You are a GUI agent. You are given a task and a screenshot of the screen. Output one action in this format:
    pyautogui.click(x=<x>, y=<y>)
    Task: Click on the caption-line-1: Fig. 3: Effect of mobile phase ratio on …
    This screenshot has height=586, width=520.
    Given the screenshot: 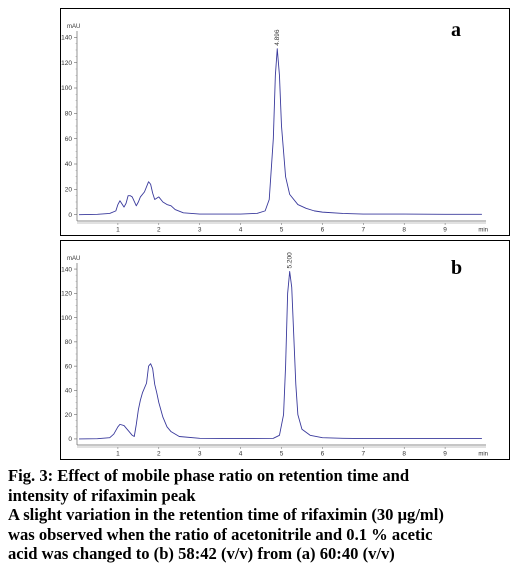 What is the action you would take?
    pyautogui.click(x=209, y=475)
    